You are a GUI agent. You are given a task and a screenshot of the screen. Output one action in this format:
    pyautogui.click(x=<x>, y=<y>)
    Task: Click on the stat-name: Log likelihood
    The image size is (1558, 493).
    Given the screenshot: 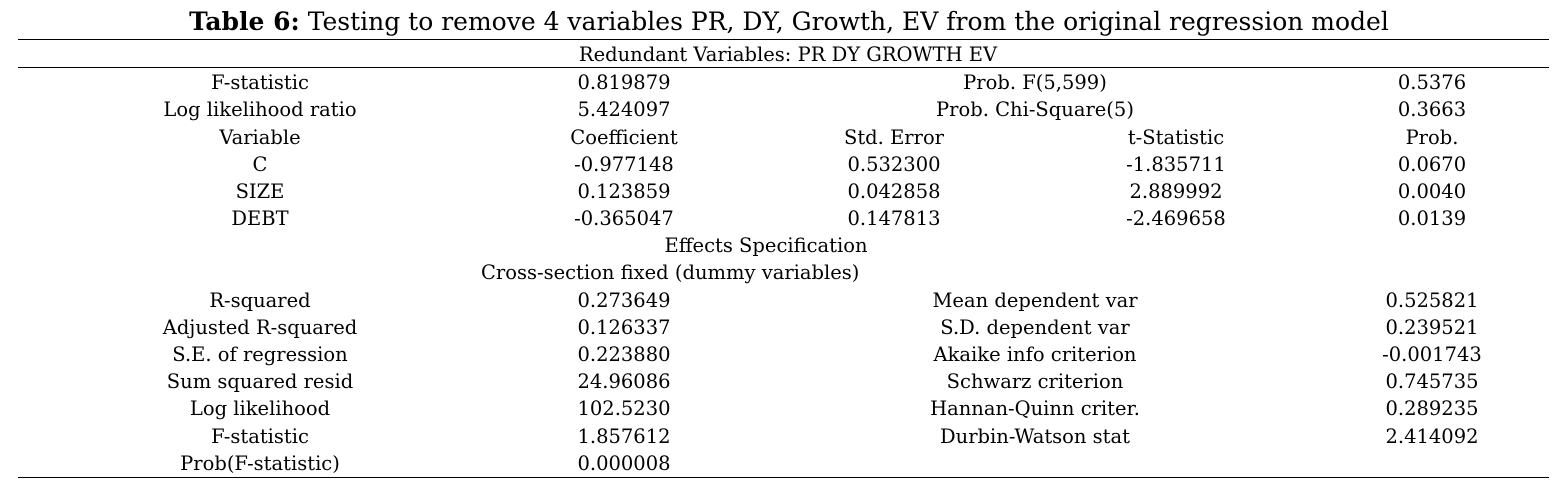 What is the action you would take?
    pyautogui.click(x=260, y=408)
    